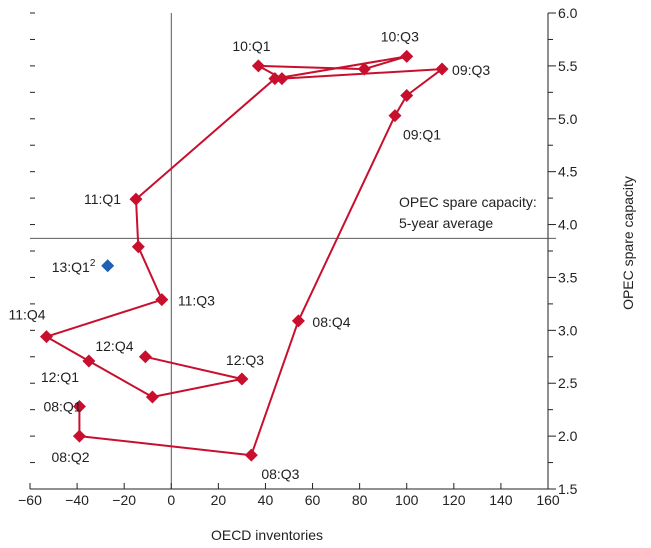  What do you see at coordinates (568, 66) in the screenshot?
I see `y-tick-label: 5.5` at bounding box center [568, 66].